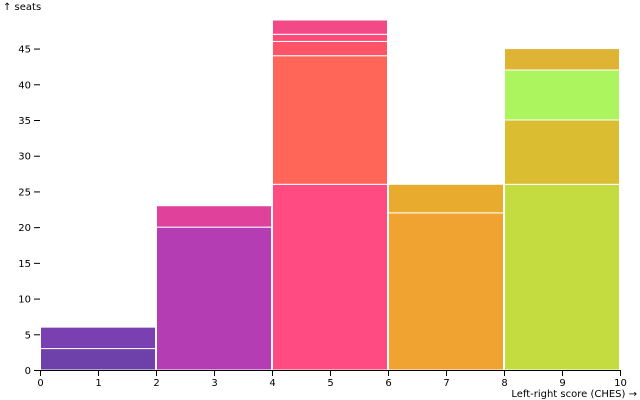 The image size is (640, 400). Describe the element at coordinates (24, 50) in the screenshot. I see `y-tick-label: 45` at that location.